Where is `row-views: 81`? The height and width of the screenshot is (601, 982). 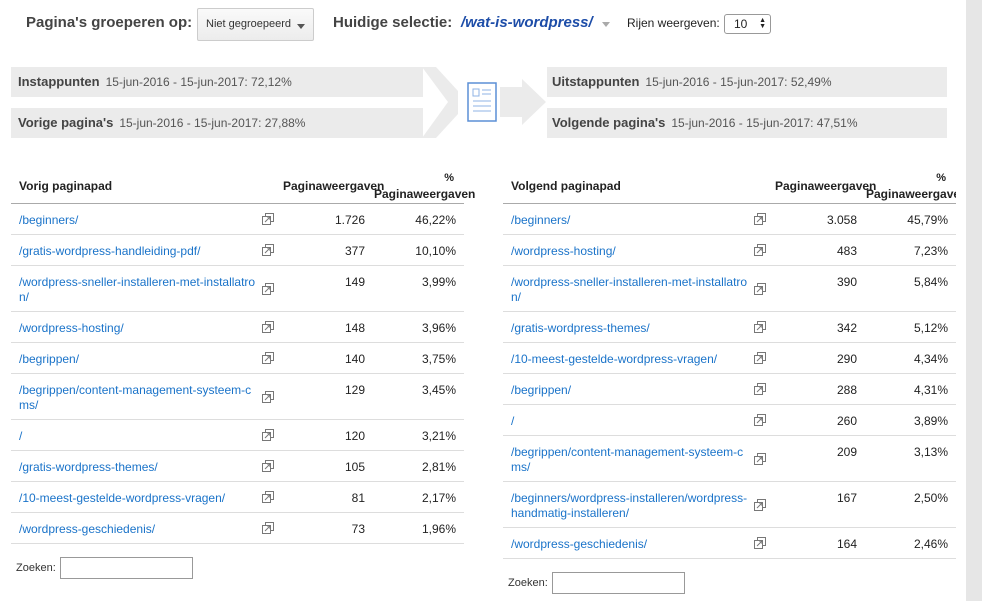
row-views: 81 is located at coordinates (358, 498).